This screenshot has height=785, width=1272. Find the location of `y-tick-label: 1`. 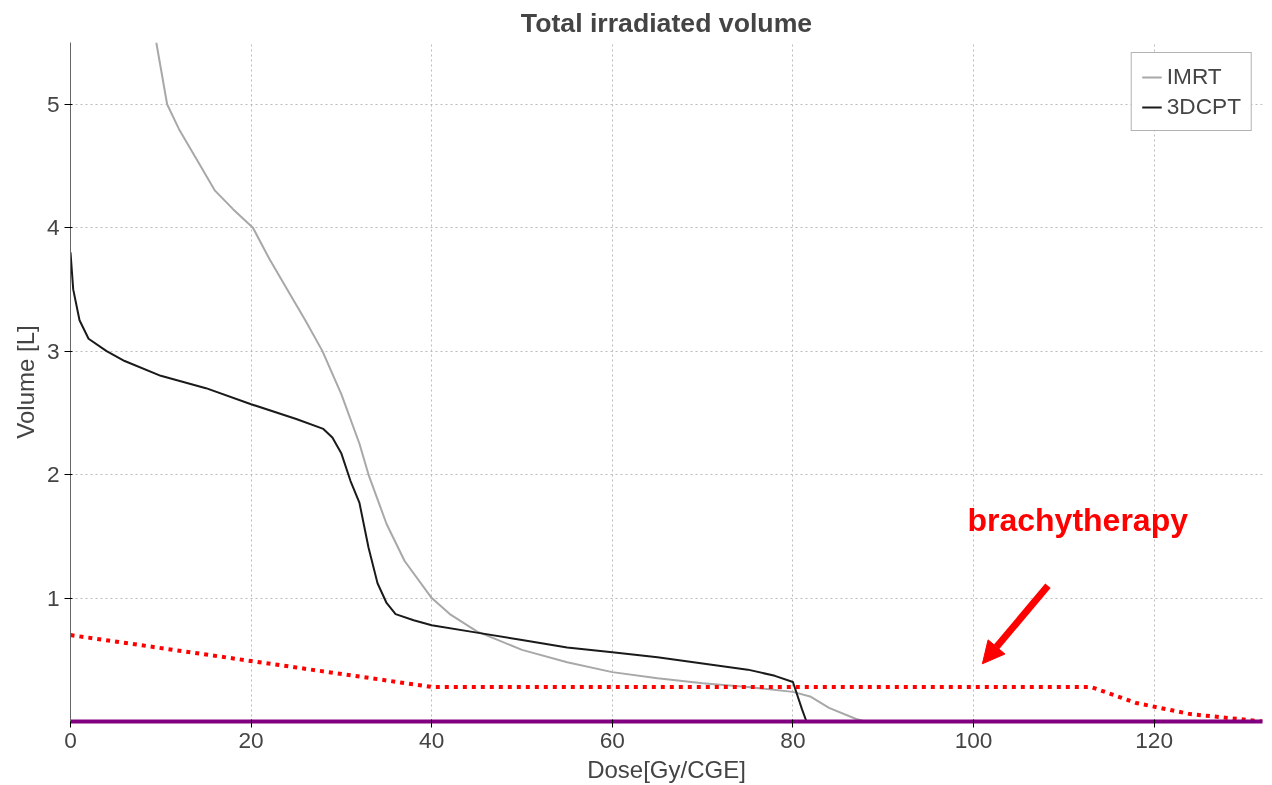

y-tick-label: 1 is located at coordinates (53, 597).